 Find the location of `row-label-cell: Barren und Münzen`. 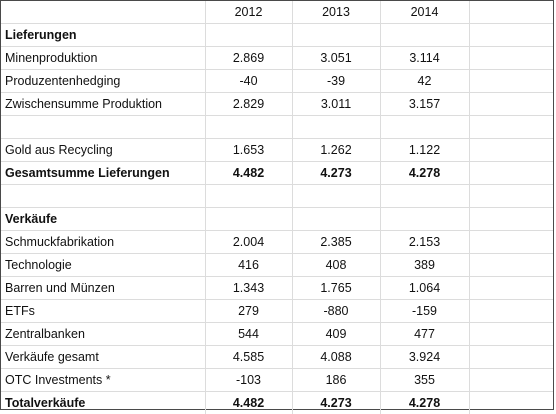

row-label-cell: Barren und Münzen is located at coordinates (103, 288).